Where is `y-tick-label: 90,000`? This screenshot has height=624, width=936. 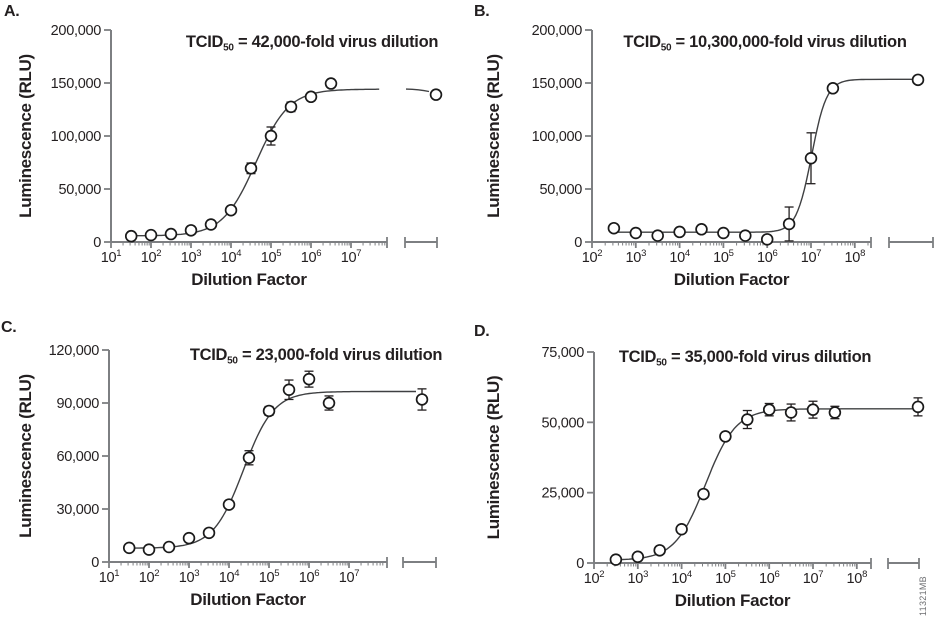
y-tick-label: 90,000 is located at coordinates (77, 404).